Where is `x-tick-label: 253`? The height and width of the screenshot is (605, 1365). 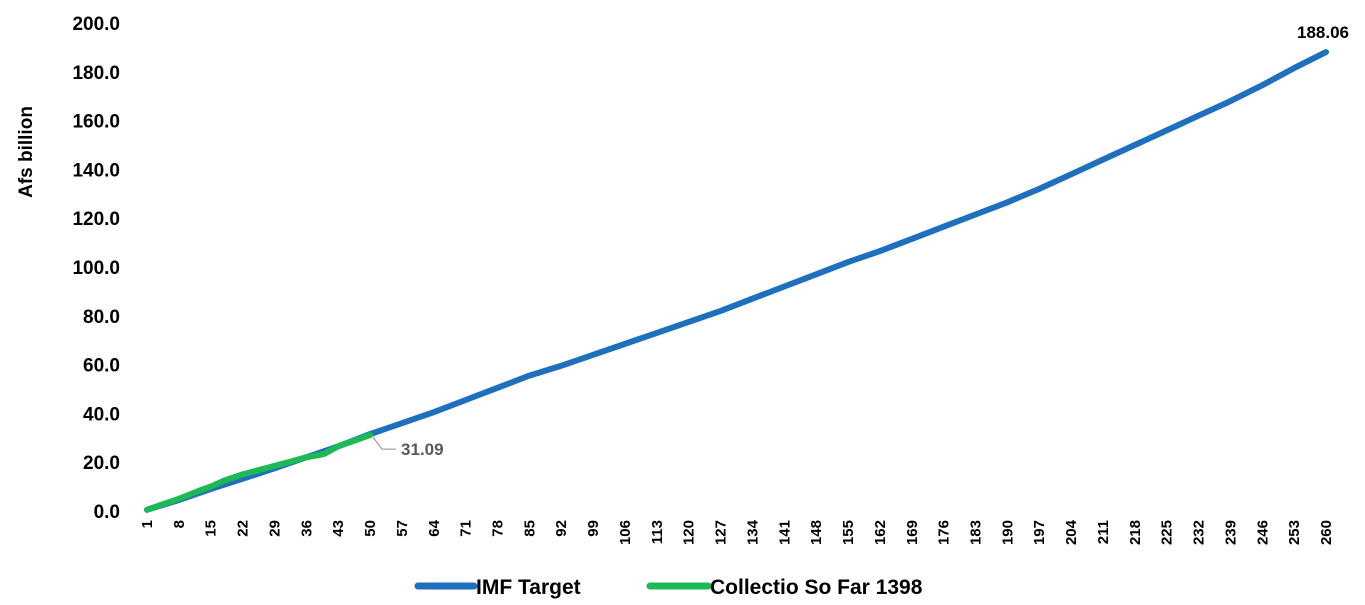
x-tick-label: 253 is located at coordinates (1294, 532).